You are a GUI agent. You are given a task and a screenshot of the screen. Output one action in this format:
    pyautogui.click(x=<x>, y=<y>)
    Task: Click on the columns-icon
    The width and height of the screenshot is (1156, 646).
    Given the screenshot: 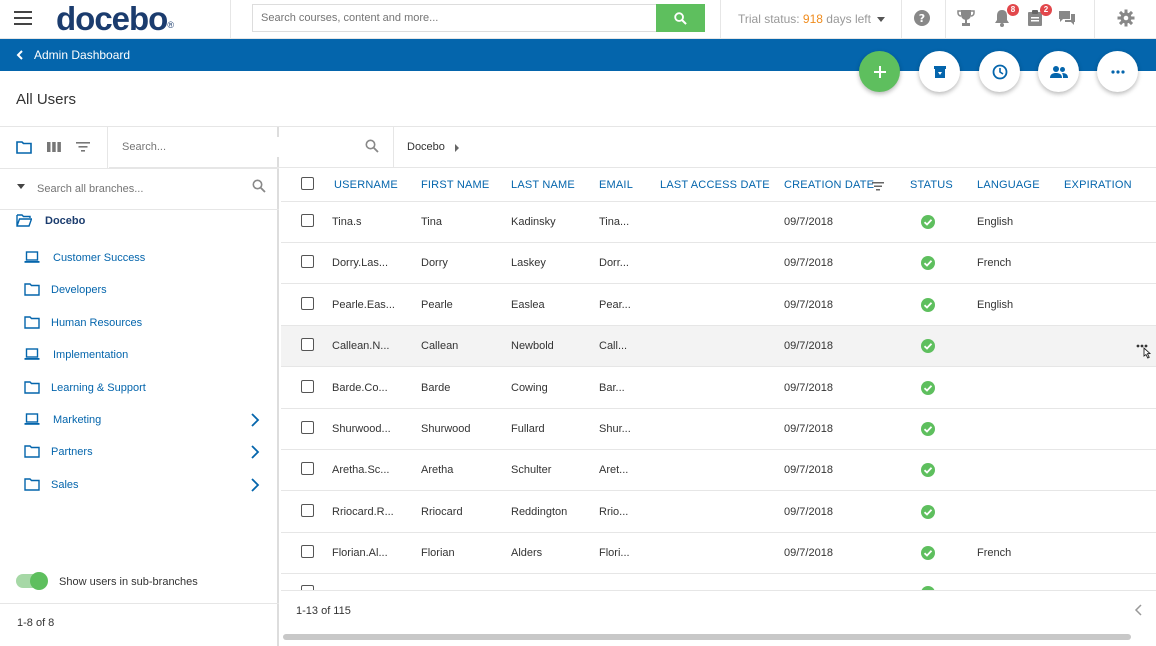 What is the action you would take?
    pyautogui.click(x=54, y=147)
    